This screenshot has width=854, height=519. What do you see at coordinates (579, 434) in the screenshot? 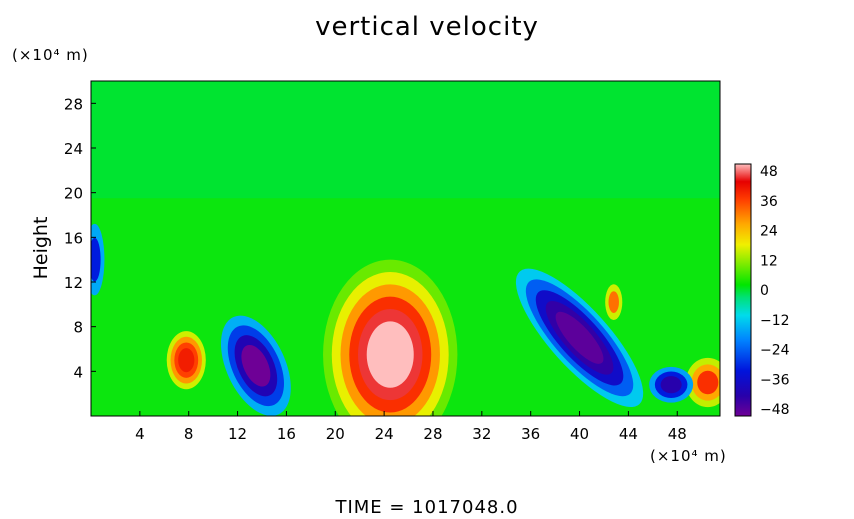
I see `x-tick-label: 40` at bounding box center [579, 434].